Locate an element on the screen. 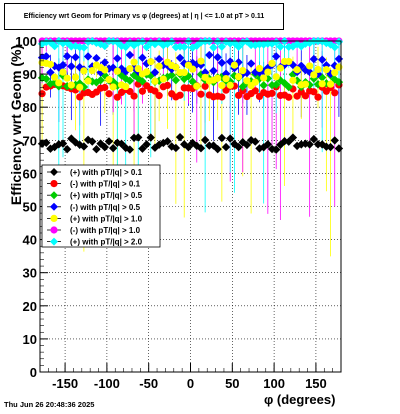 This screenshot has width=400, height=414. legend-label: (+) with pT/|q| > 0.1 is located at coordinates (106, 172).